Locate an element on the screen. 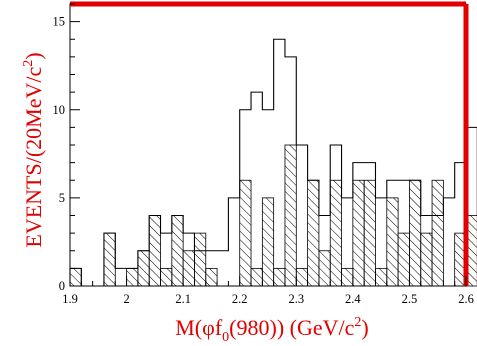 This screenshot has height=346, width=477. y-tick-label: 15 is located at coordinates (59, 22).